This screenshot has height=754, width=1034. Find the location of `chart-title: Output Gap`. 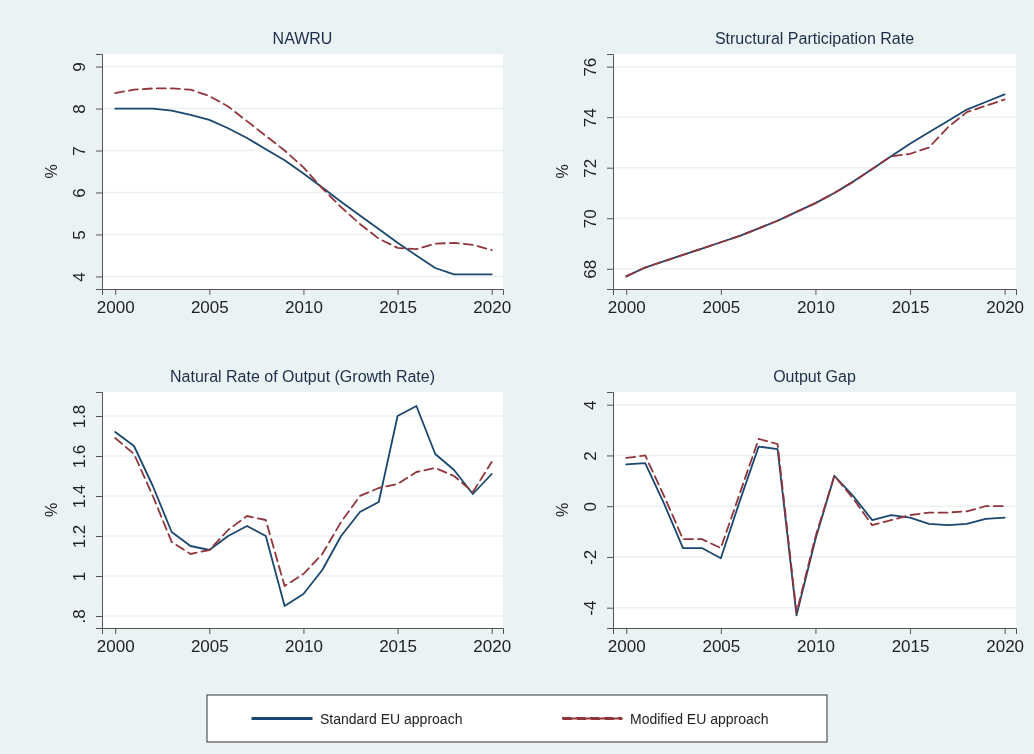

chart-title: Output Gap is located at coordinates (814, 376).